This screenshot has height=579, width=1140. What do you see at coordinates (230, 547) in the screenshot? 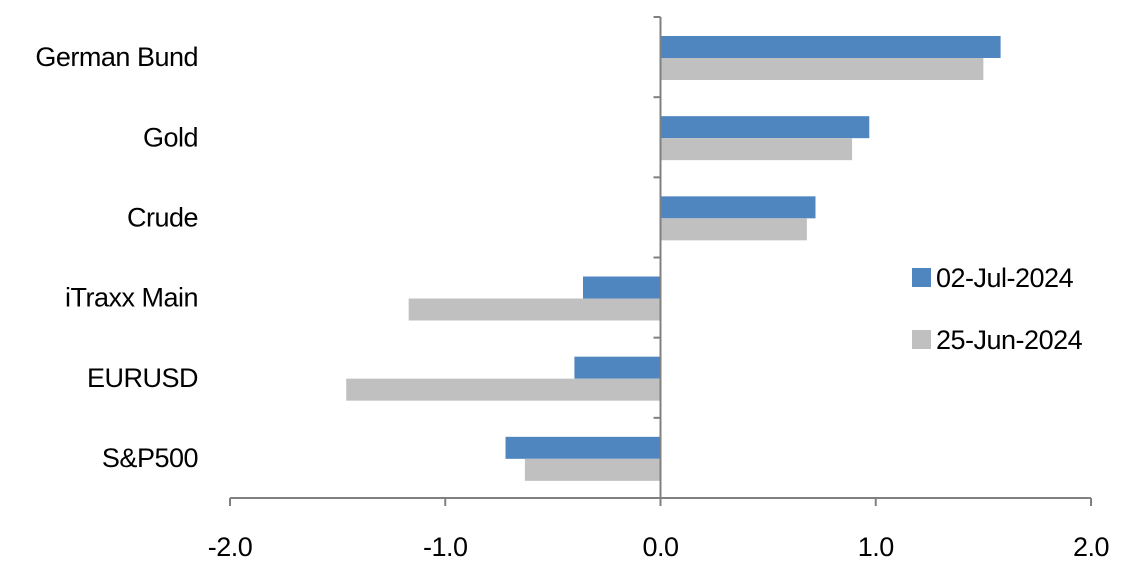
I see `x-tick-label: -2.0` at bounding box center [230, 547].